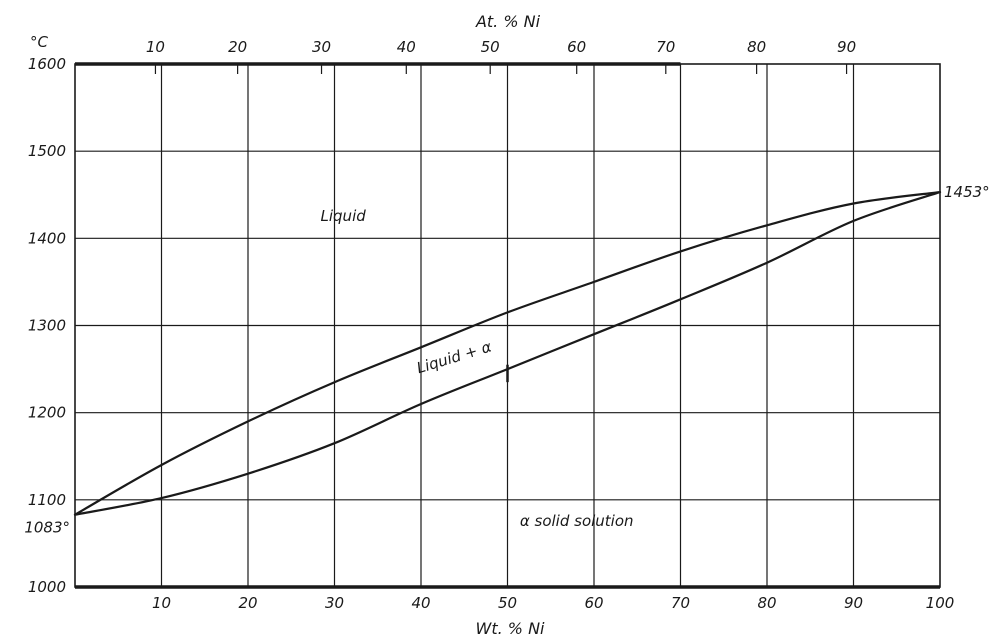 Image resolution: width=1004 pixels, height=640 pixels. Describe the element at coordinates (406, 47) in the screenshot. I see `x2-tick-label: 40` at that location.